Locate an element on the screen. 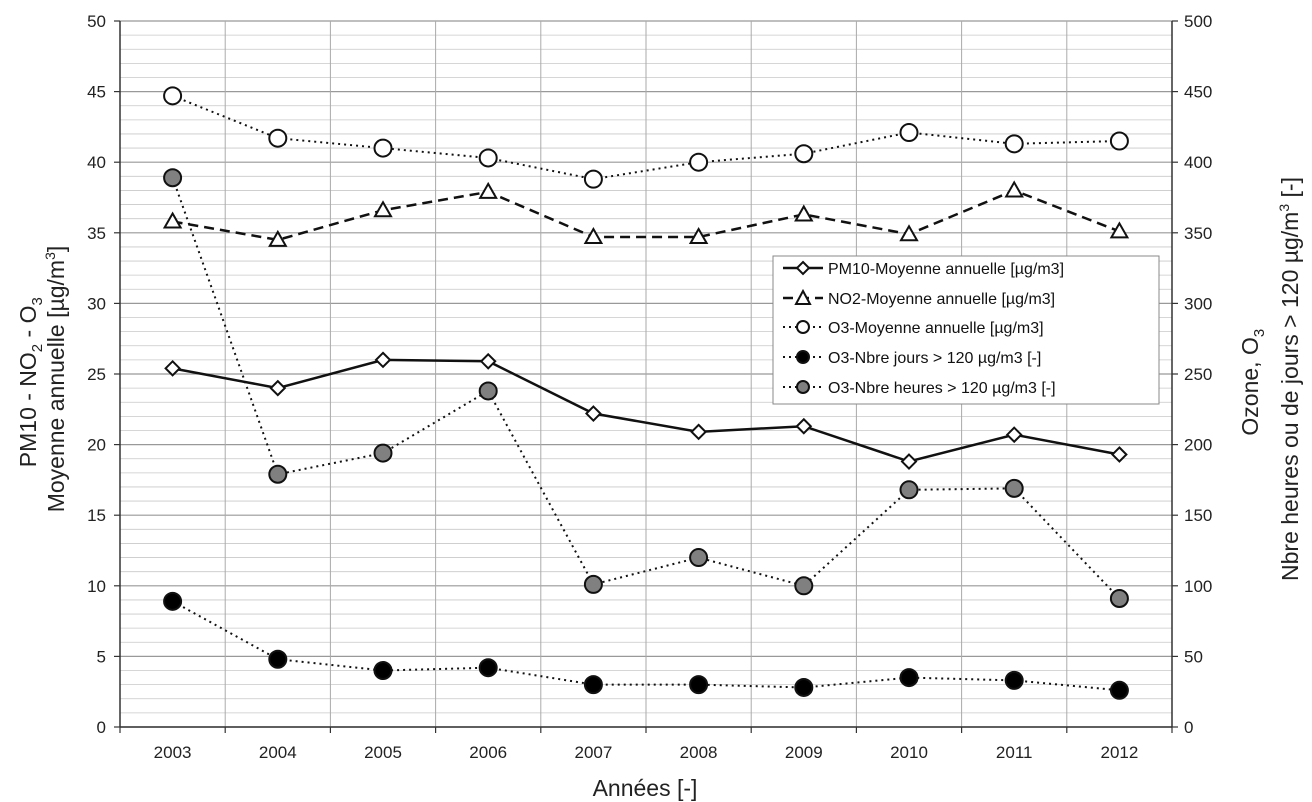 This screenshot has height=802, width=1312. y-left-tick-label: 10 is located at coordinates (96, 586).